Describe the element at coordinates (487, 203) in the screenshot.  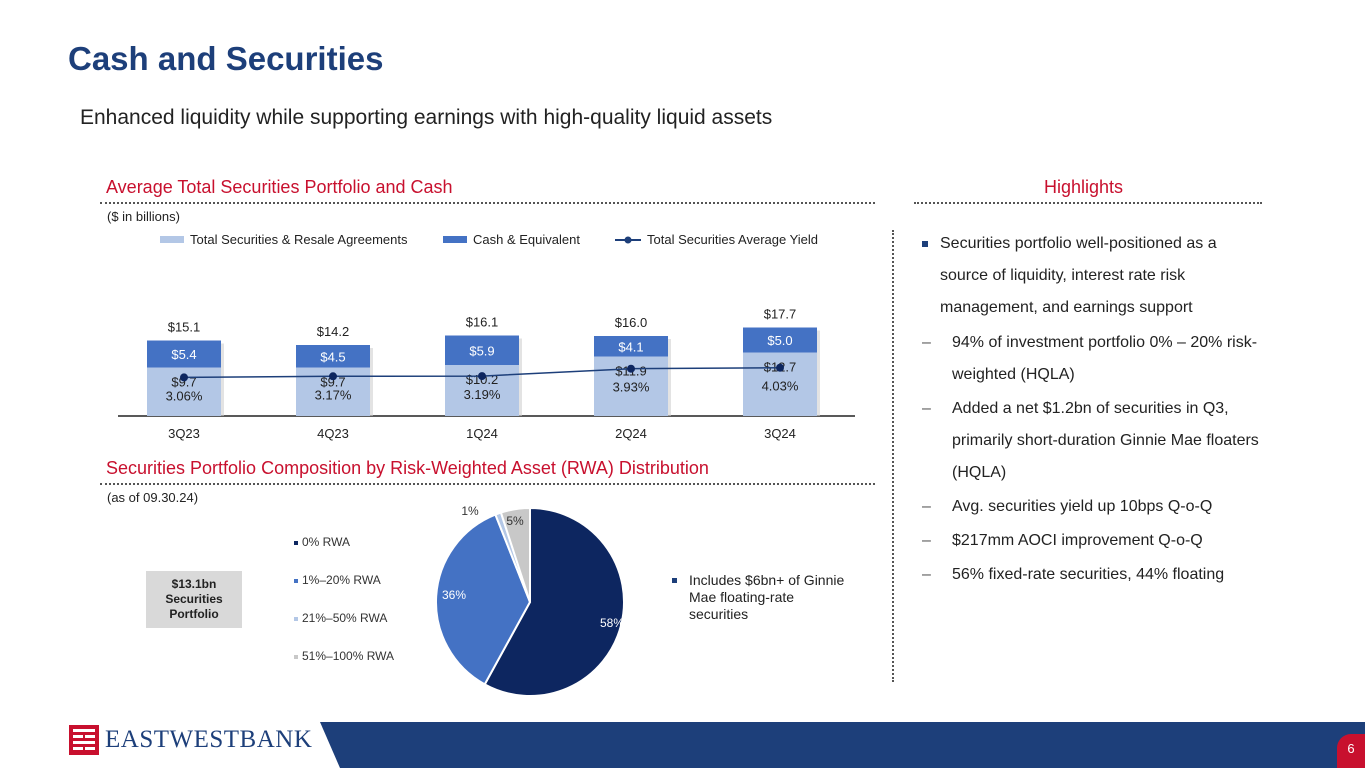
I see `bar-section-divider` at that location.